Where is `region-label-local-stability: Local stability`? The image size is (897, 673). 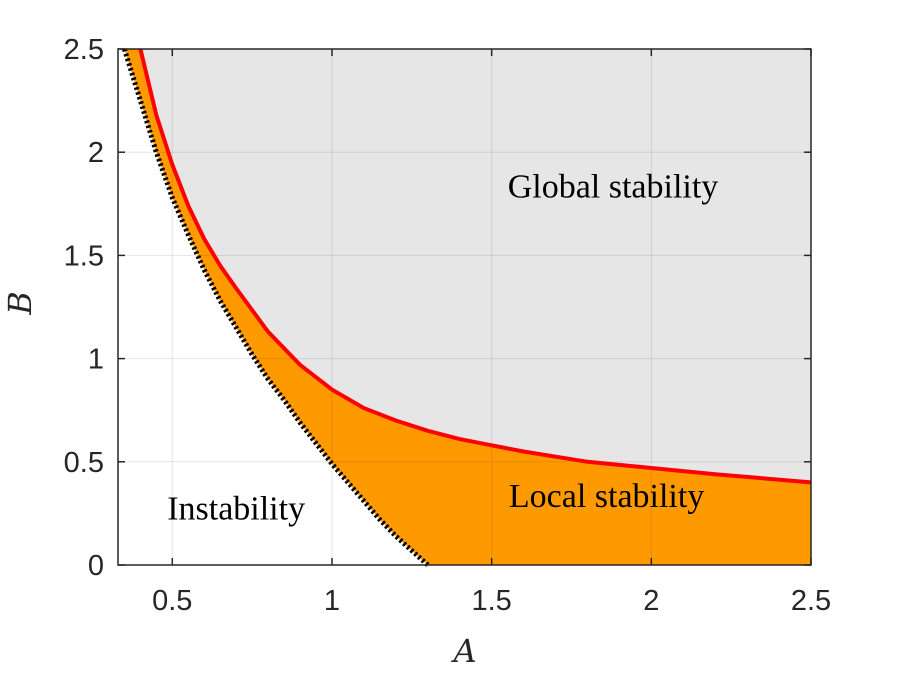
region-label-local-stability: Local stability is located at coordinates (606, 496).